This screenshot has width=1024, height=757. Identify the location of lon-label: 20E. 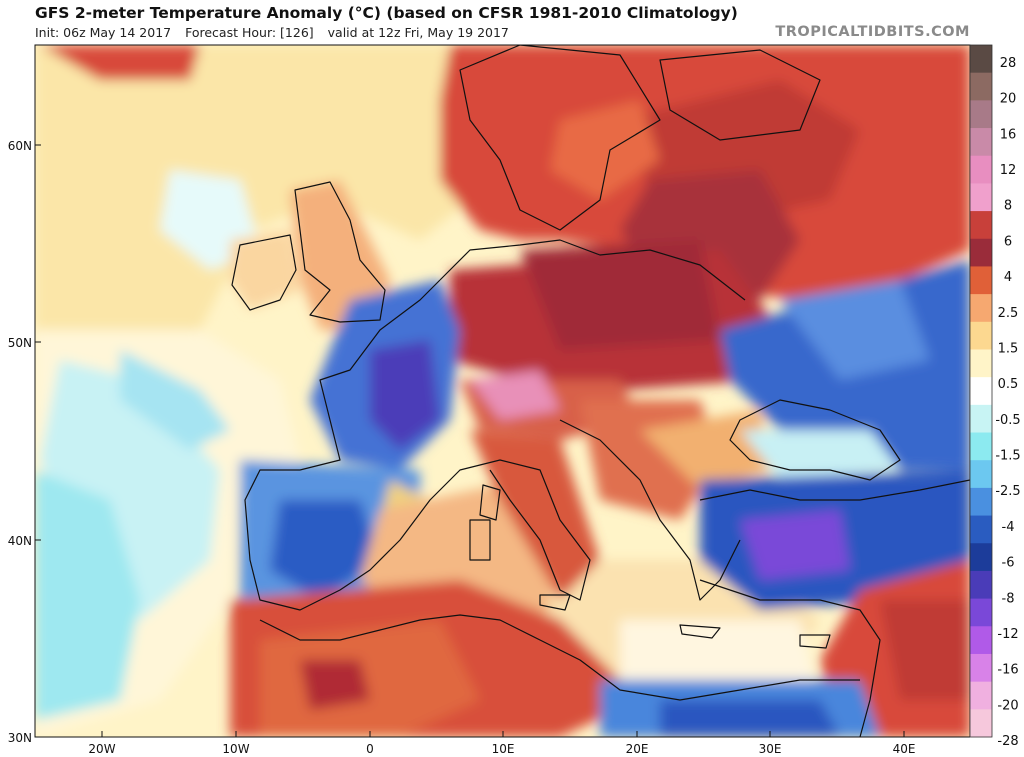
(637, 749).